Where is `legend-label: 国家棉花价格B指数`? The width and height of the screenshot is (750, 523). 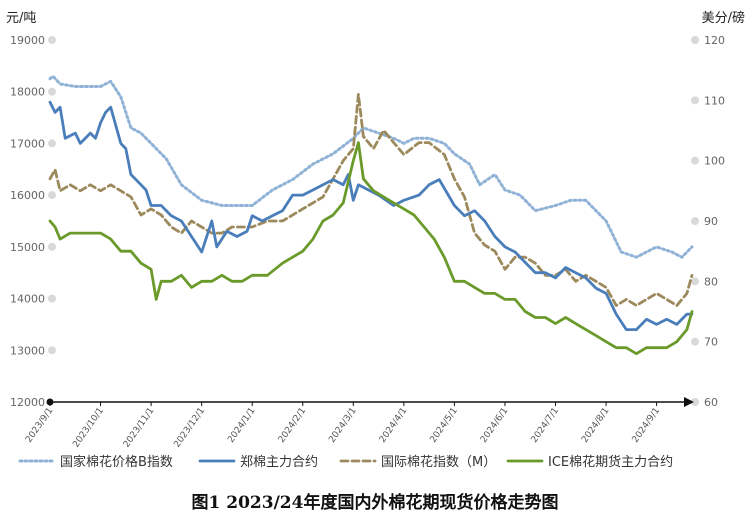 legend-label: 国家棉花价格B指数 is located at coordinates (116, 462).